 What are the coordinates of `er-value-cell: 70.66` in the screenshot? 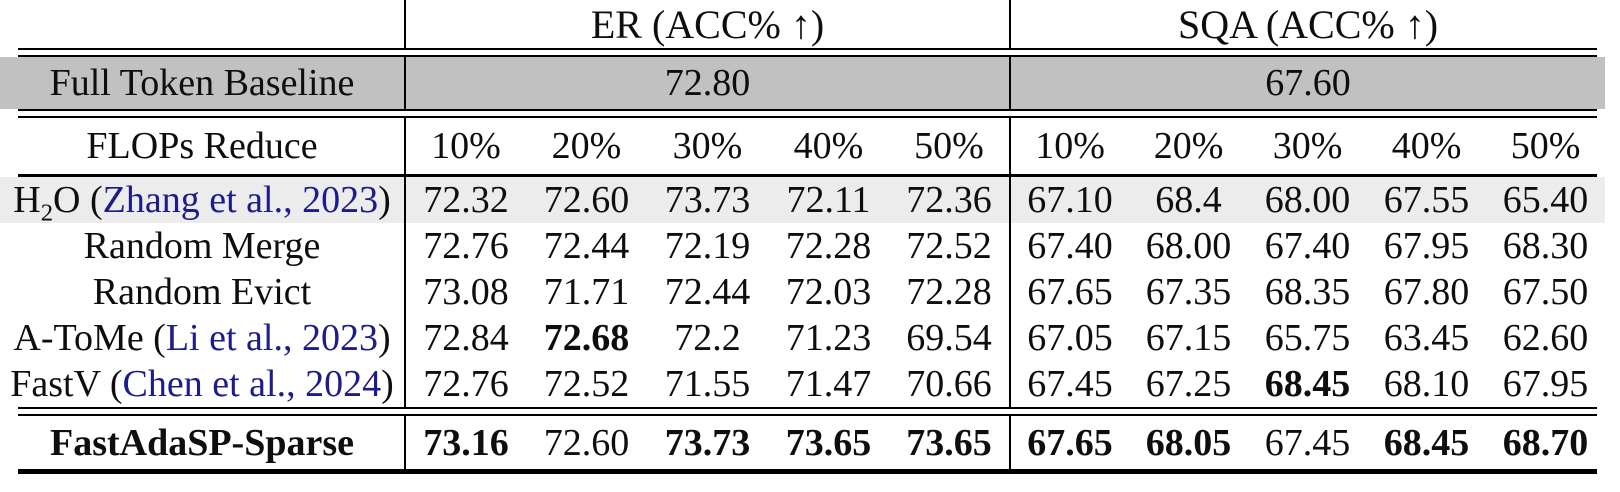 It's located at (949, 384).